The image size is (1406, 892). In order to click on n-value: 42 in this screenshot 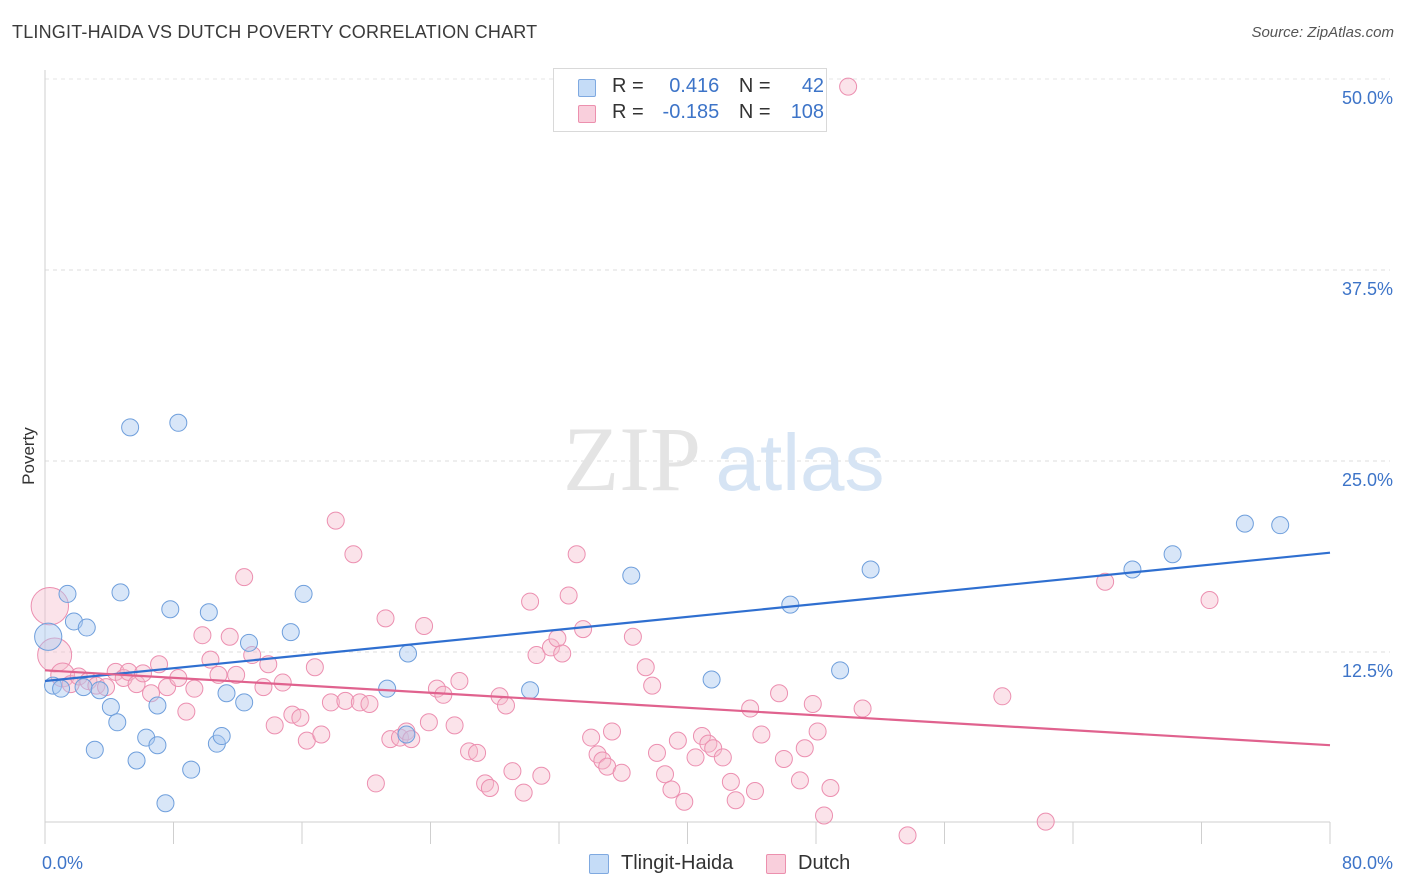, I will do `click(813, 86)`.